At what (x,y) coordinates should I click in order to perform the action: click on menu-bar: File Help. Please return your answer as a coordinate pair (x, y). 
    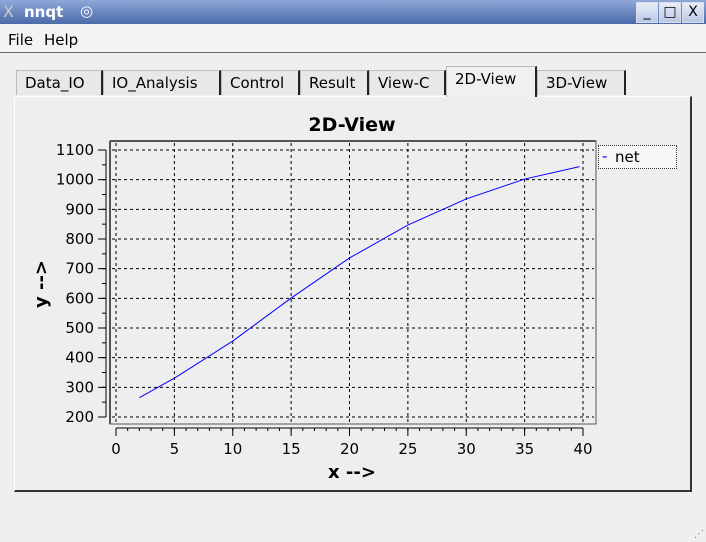
    Looking at the image, I should click on (353, 39).